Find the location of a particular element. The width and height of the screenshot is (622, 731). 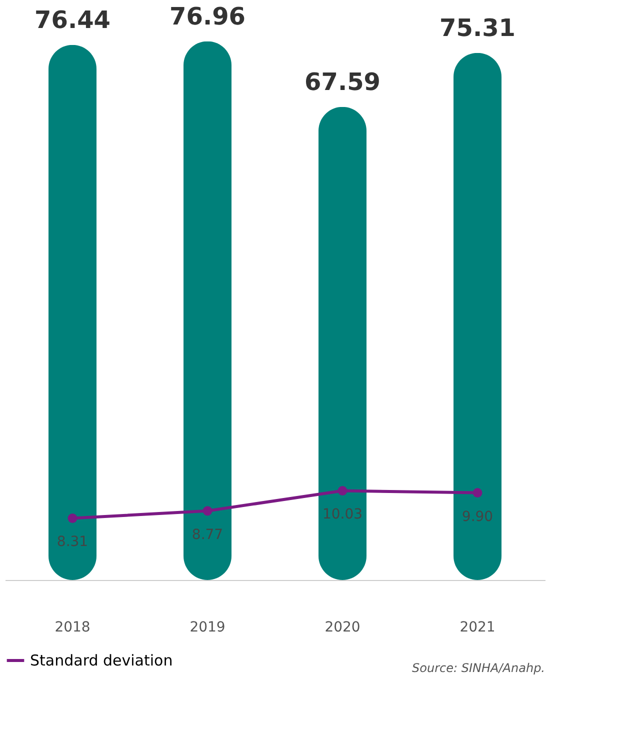

data-label: 8.31 is located at coordinates (72, 542).